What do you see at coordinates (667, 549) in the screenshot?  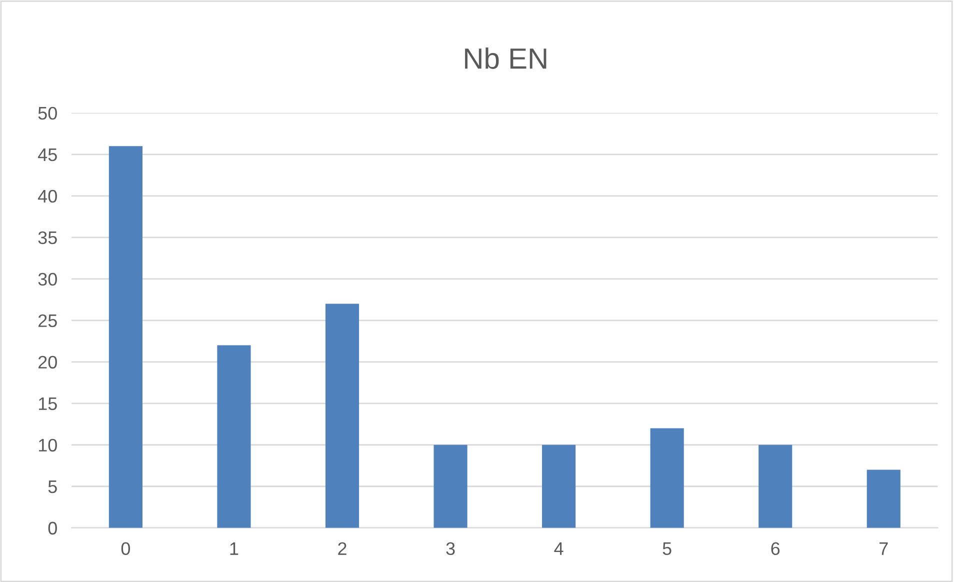 I see `x-tick-label: 5` at bounding box center [667, 549].